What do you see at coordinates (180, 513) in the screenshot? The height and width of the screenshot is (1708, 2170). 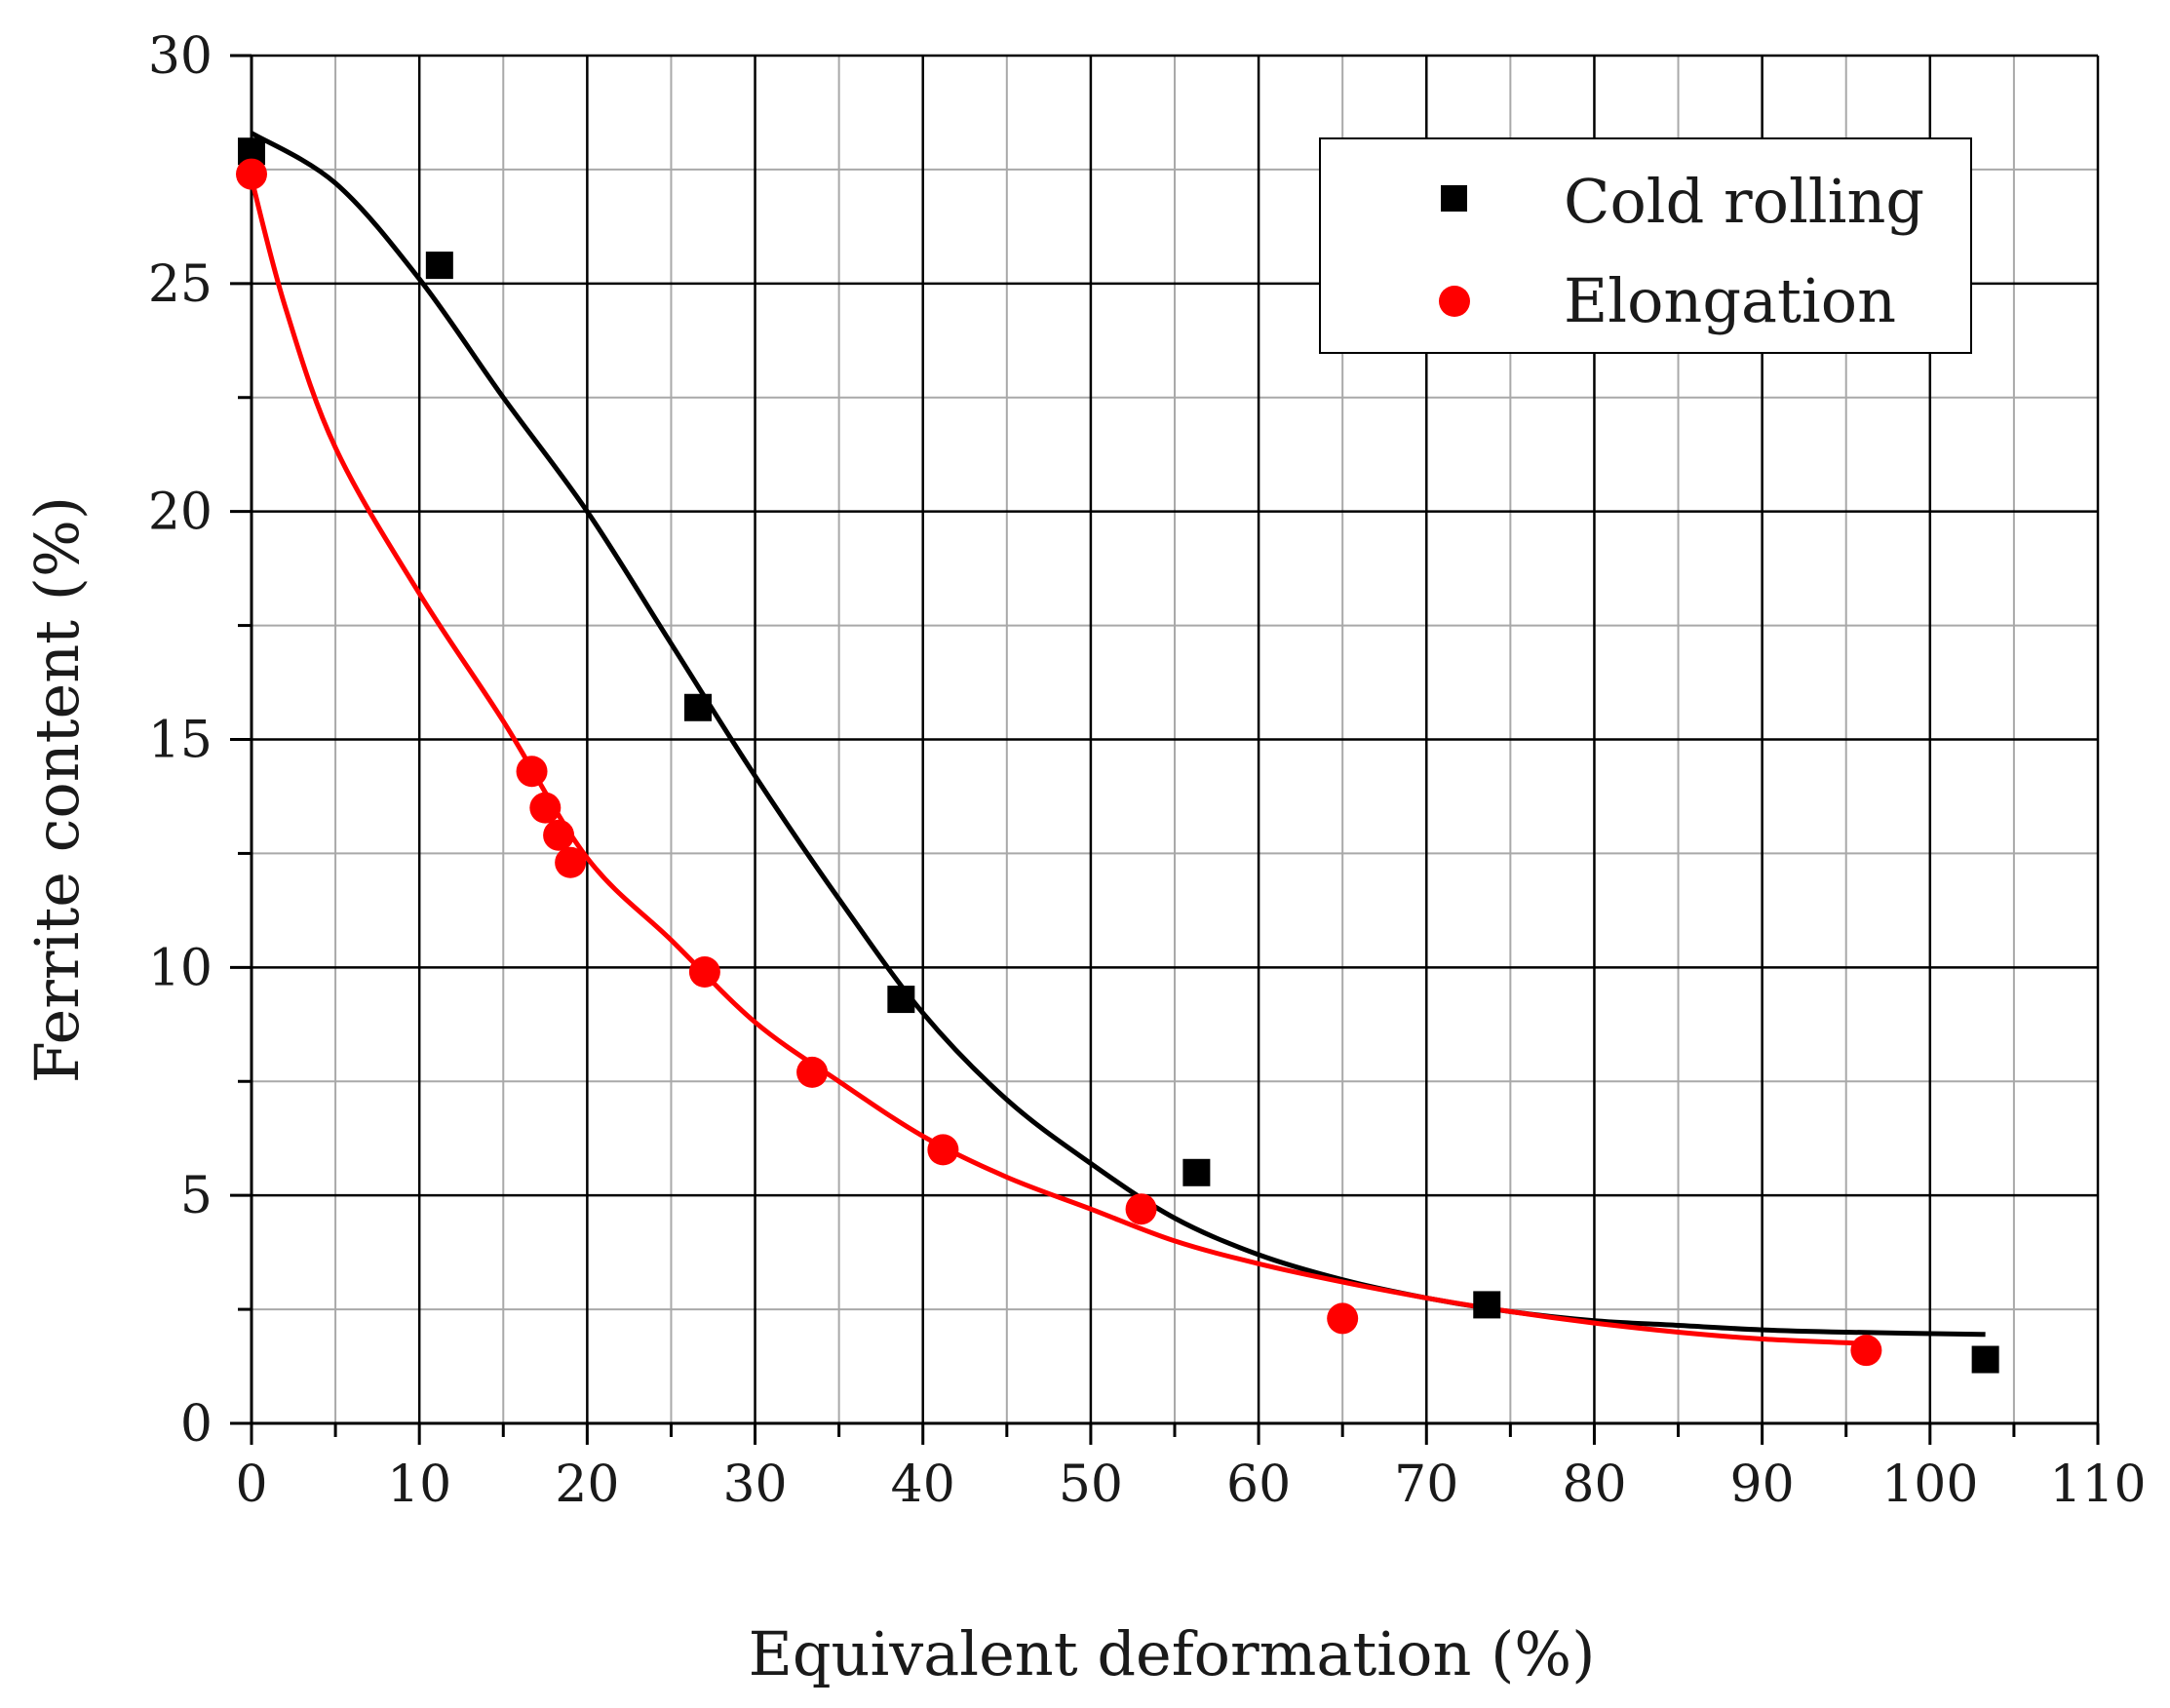 I see `y-tick-label: 20` at bounding box center [180, 513].